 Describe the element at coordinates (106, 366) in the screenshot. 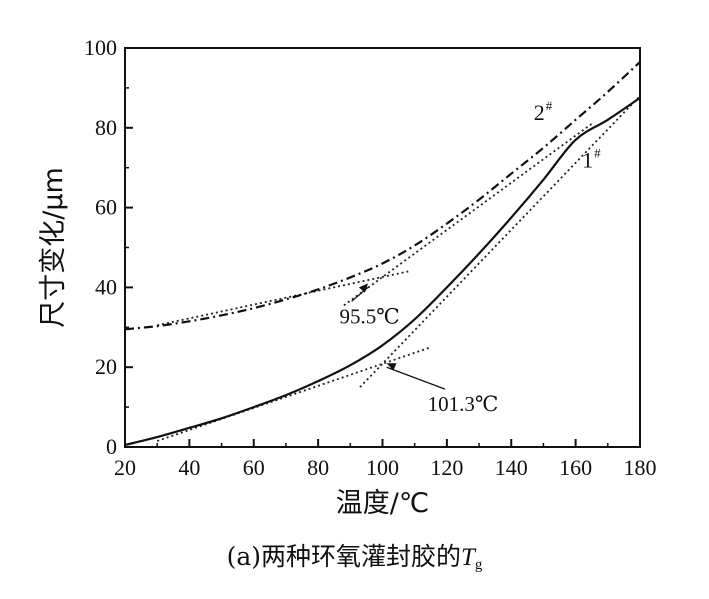

I see `y-tick-label: 20` at that location.